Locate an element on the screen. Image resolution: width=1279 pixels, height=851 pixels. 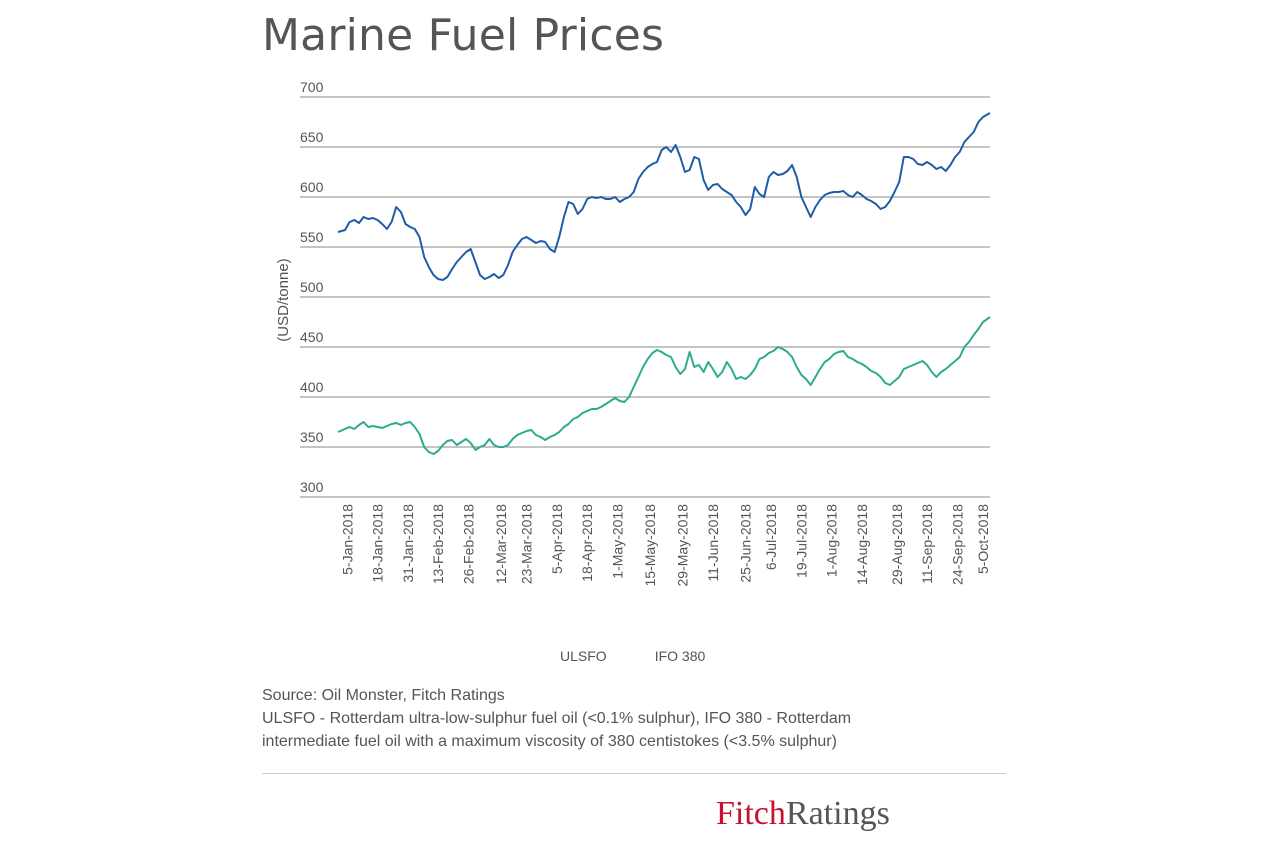
source-line: Source: Oil Monster, Fitch Ratings is located at coordinates (383, 695).